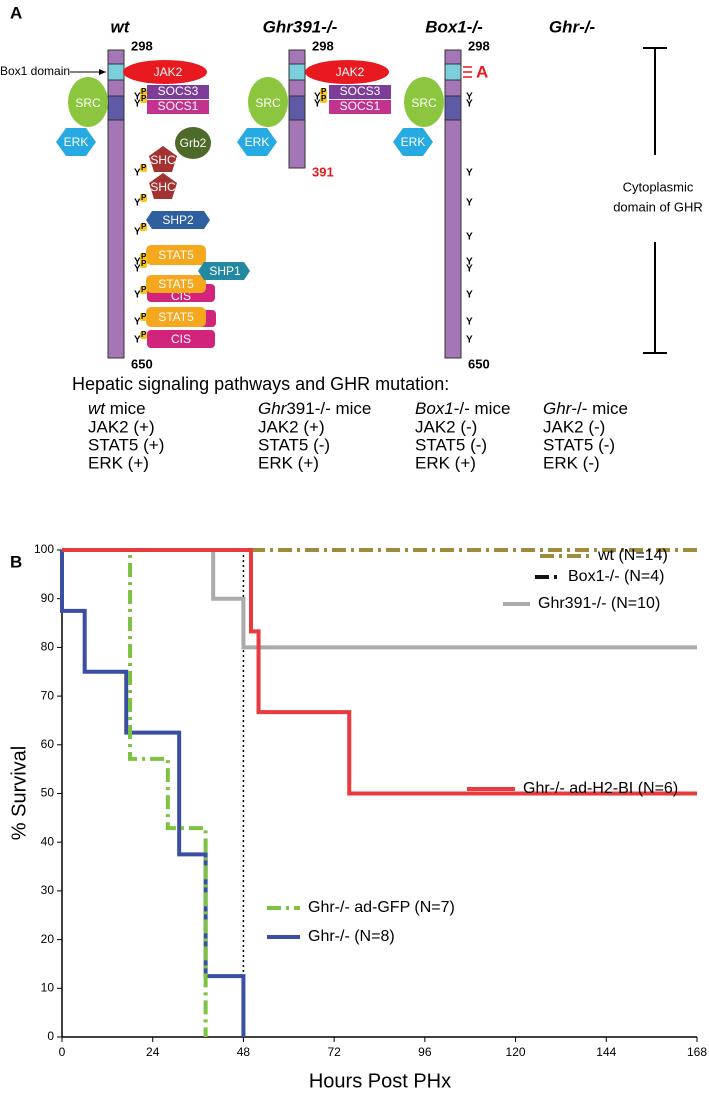 The width and height of the screenshot is (709, 1097). Describe the element at coordinates (334, 1052) in the screenshot. I see `x-tick-label: 72` at that location.